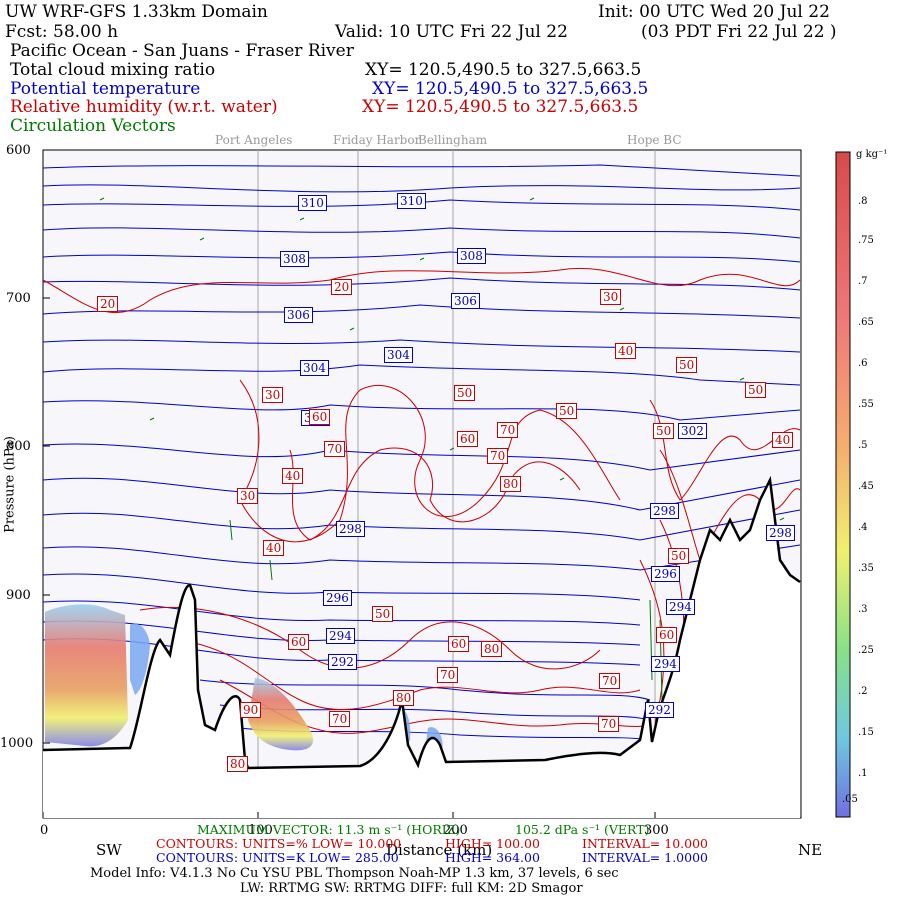  Describe the element at coordinates (863, 201) in the screenshot. I see `colorbar-label: .8` at that location.